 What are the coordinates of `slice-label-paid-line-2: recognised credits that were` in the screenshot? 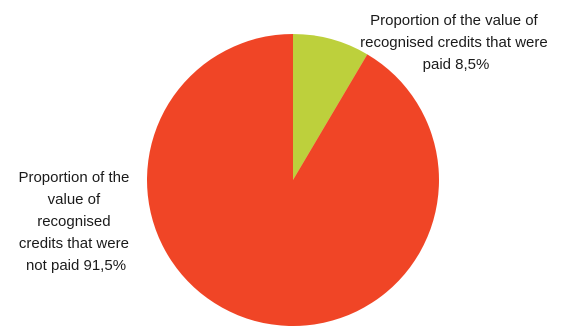 It's located at (454, 42).